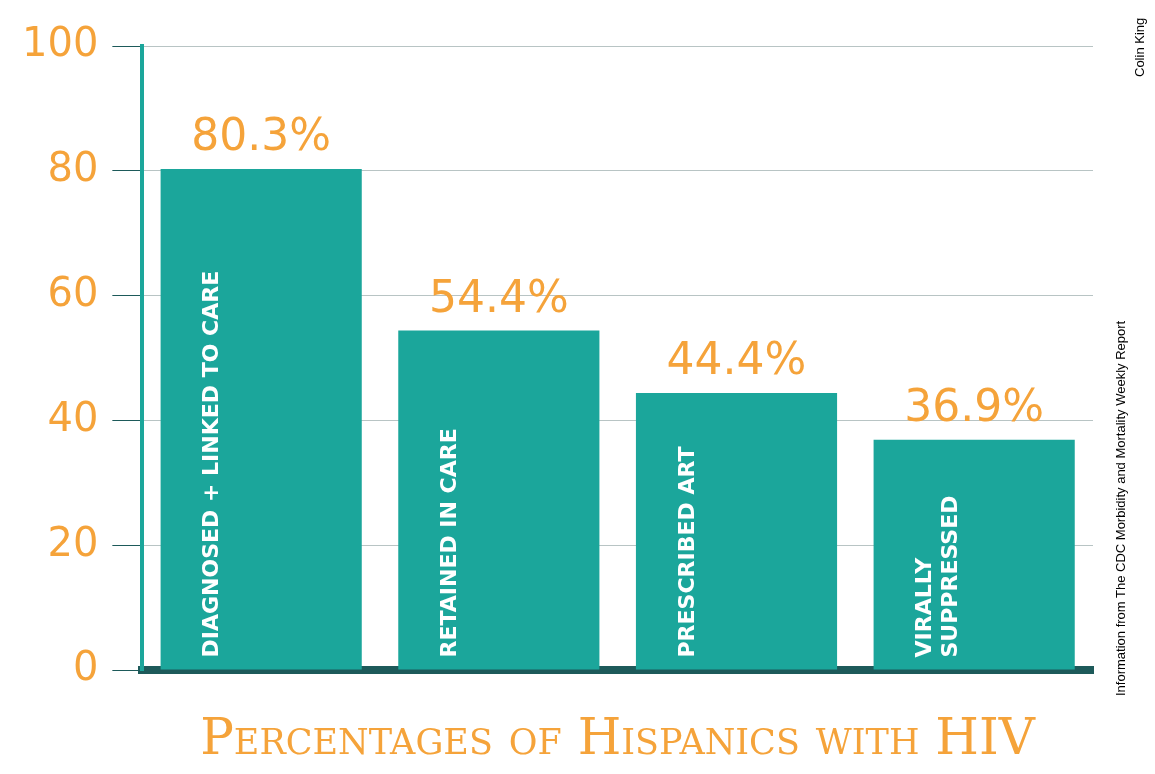  I want to click on x-tick-label: DIAGNOSED + LINKED TO CARE, so click(211, 464).